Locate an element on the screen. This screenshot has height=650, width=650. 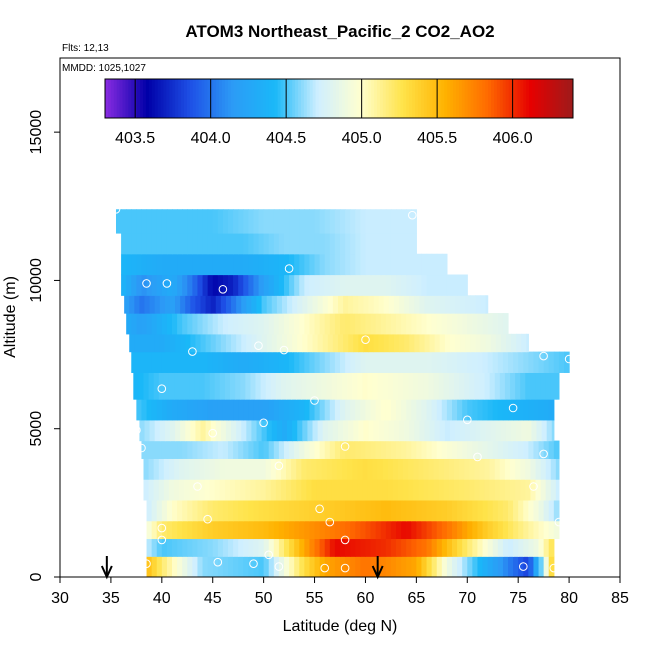
y-tick-label: 0 is located at coordinates (36, 576).